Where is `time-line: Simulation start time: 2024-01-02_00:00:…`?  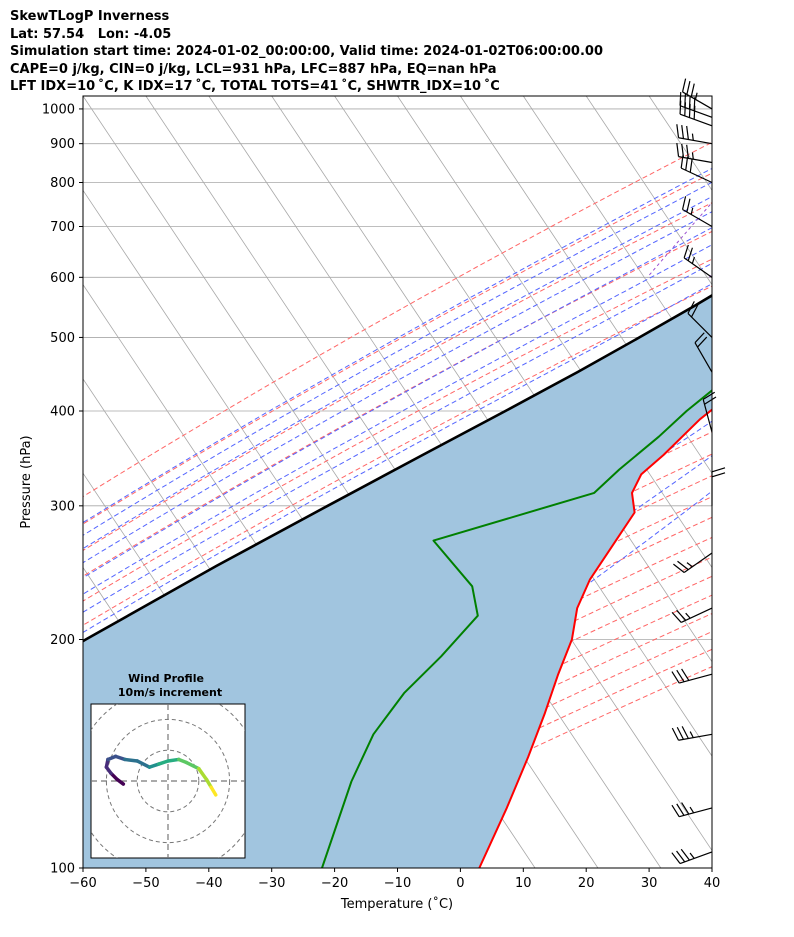
time-line: Simulation start time: 2024-01-02_00:00:… is located at coordinates (306, 51).